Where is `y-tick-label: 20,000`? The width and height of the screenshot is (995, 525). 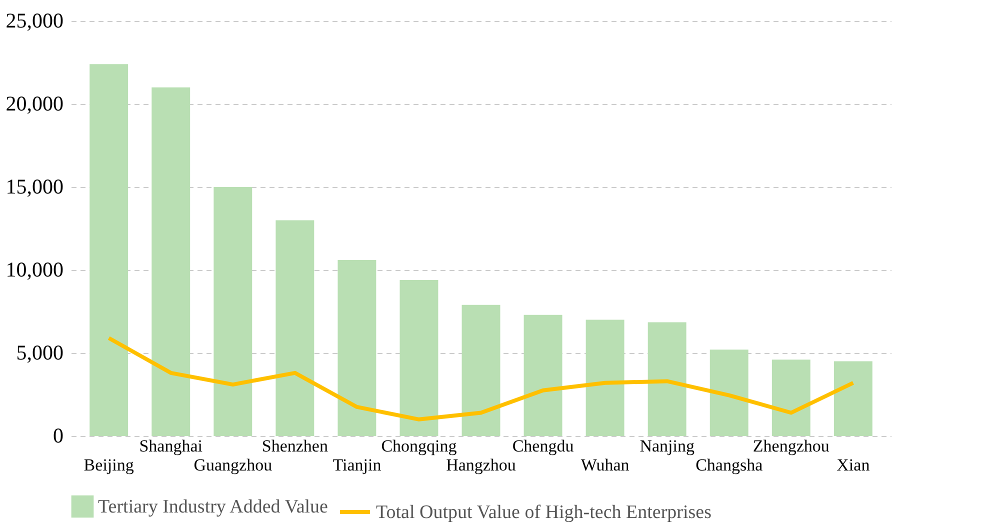 y-tick-label: 20,000 is located at coordinates (35, 104).